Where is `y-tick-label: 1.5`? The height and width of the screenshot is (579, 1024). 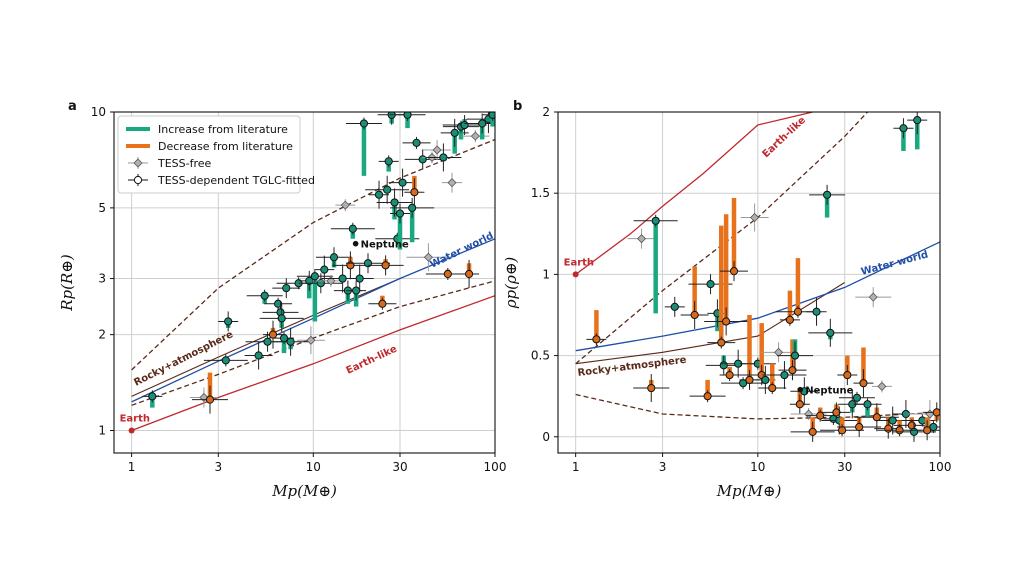
y-tick-label: 1.5 is located at coordinates (540, 193).